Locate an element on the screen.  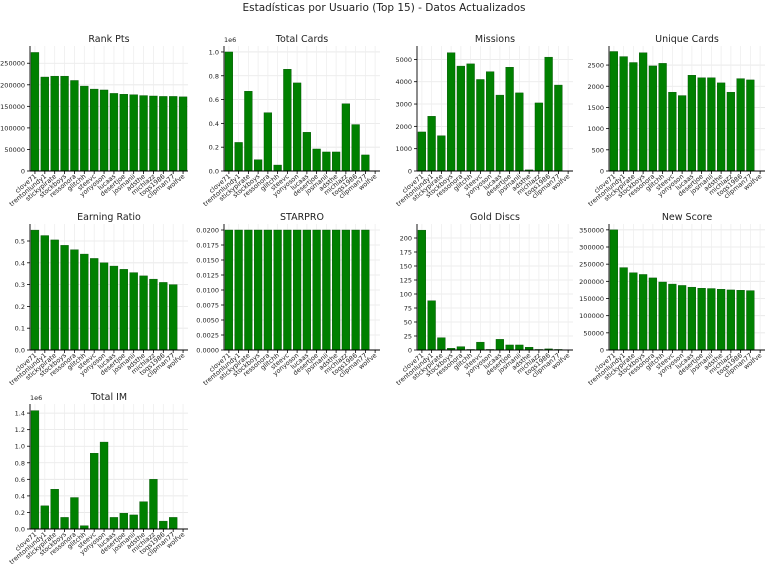
y-tick-label: 1.2 is located at coordinates (20, 430).